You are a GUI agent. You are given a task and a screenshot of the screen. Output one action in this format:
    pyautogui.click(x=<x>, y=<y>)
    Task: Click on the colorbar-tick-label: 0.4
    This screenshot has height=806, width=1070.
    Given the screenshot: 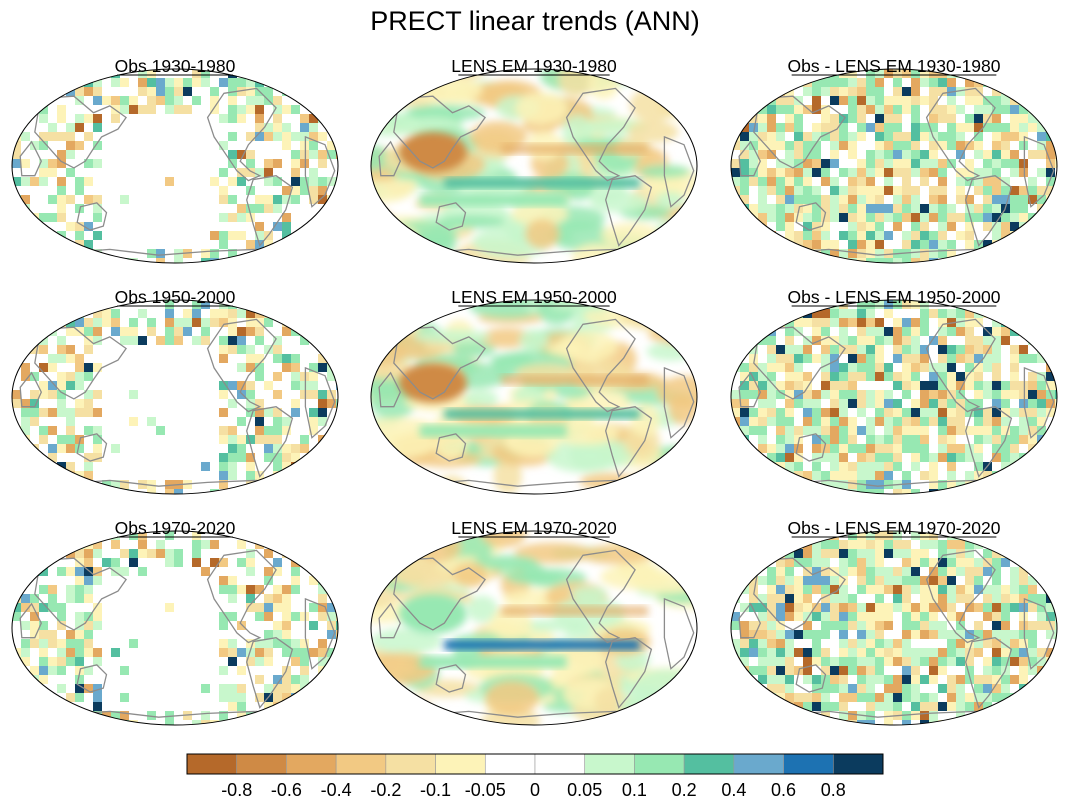 What is the action you would take?
    pyautogui.click(x=733, y=790)
    